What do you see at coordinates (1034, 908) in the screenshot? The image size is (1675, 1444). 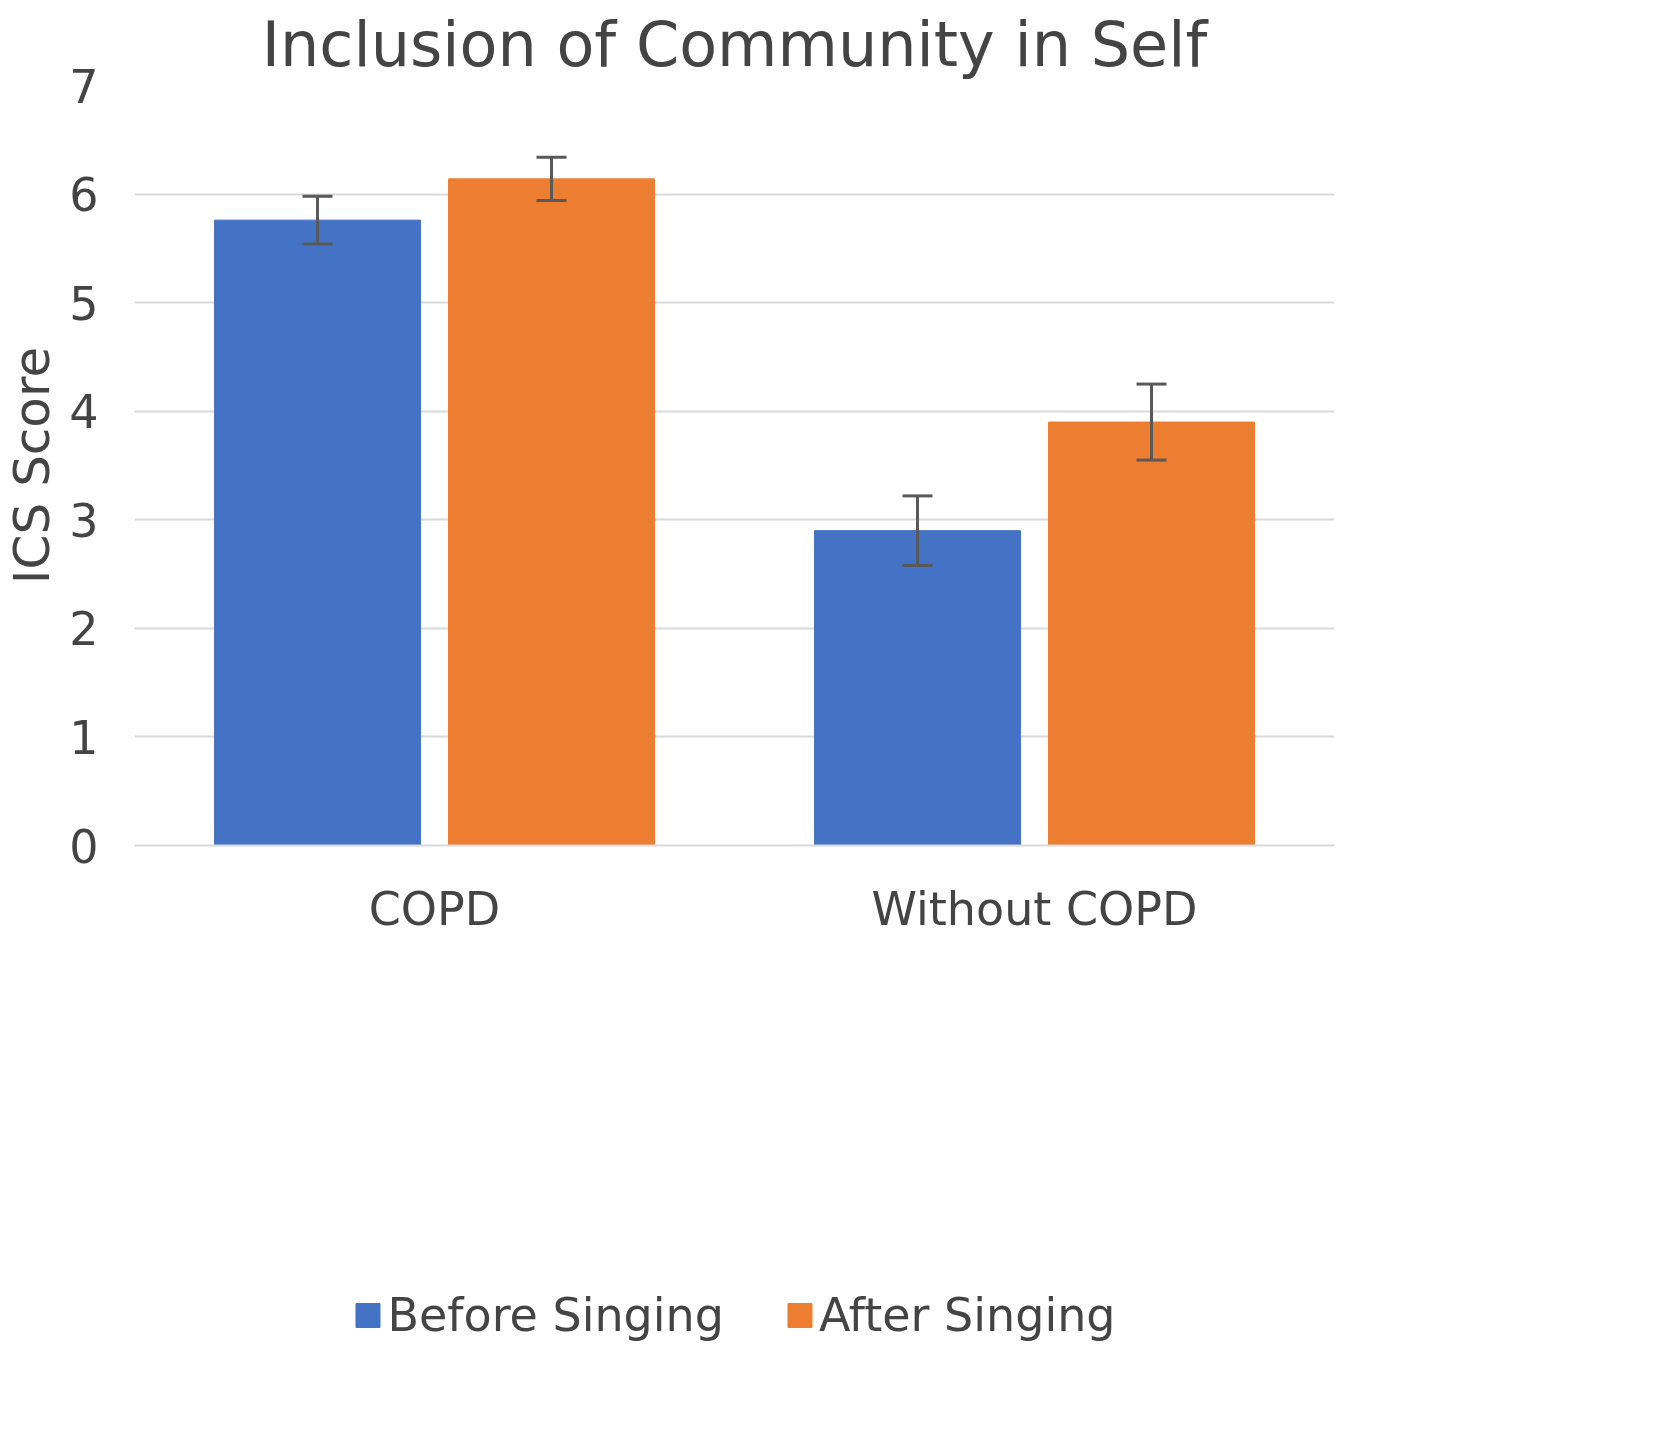 I see `x-tick-label: Without COPD` at bounding box center [1034, 908].